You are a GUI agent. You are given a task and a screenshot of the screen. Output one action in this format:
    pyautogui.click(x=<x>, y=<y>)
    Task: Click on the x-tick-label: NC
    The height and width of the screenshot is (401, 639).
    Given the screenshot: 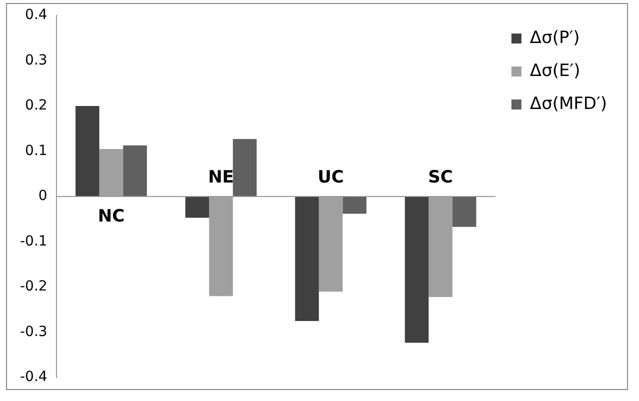 What is the action you would take?
    pyautogui.click(x=111, y=216)
    